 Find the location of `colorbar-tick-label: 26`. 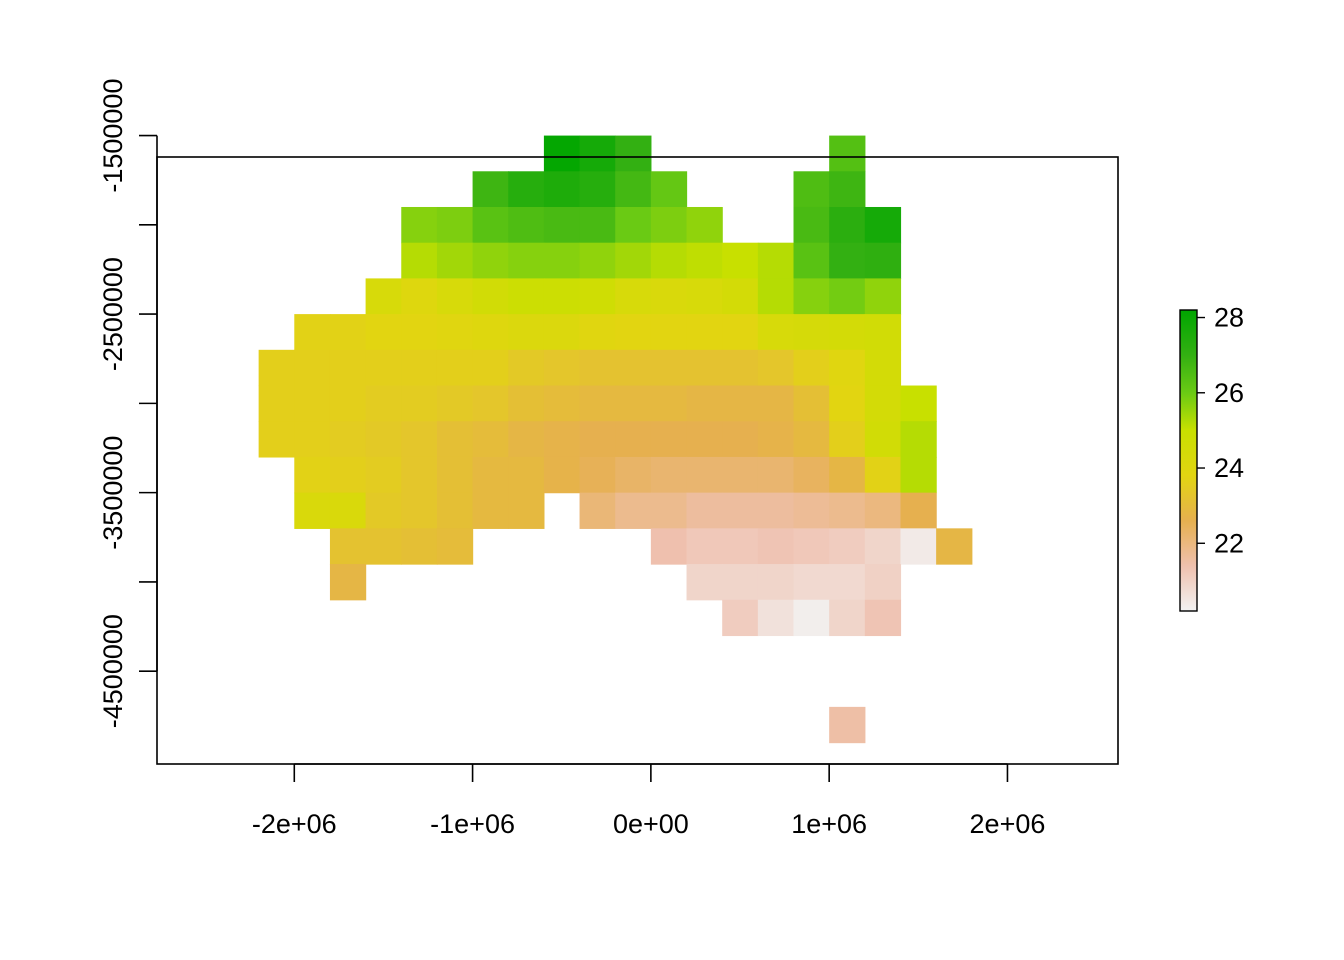

colorbar-tick-label: 26 is located at coordinates (1229, 393).